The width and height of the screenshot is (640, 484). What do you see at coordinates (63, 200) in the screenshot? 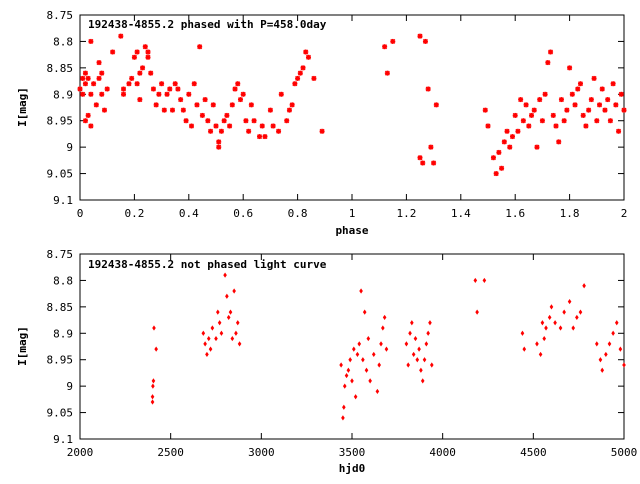
I see `y-tick-label: 9.1` at bounding box center [63, 200].